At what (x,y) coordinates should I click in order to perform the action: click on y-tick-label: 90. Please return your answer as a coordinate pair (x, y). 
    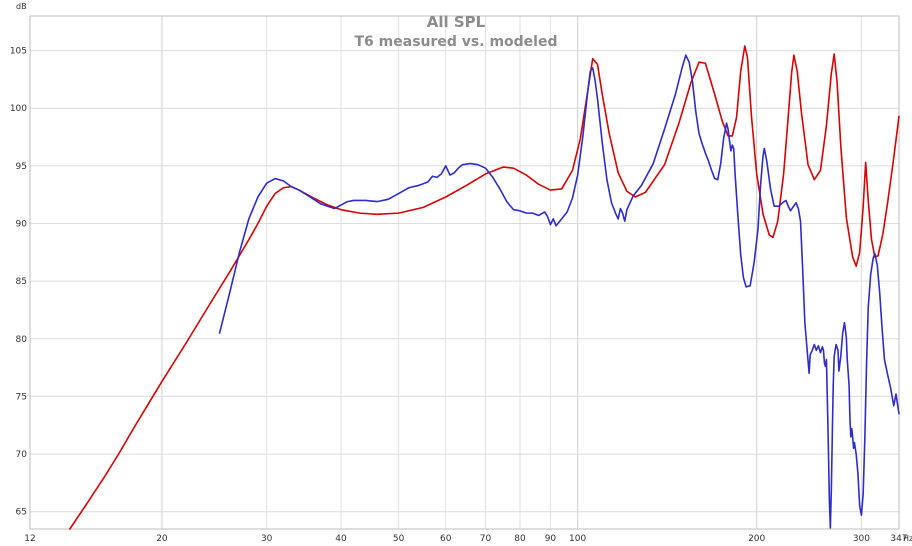
    Looking at the image, I should click on (22, 225).